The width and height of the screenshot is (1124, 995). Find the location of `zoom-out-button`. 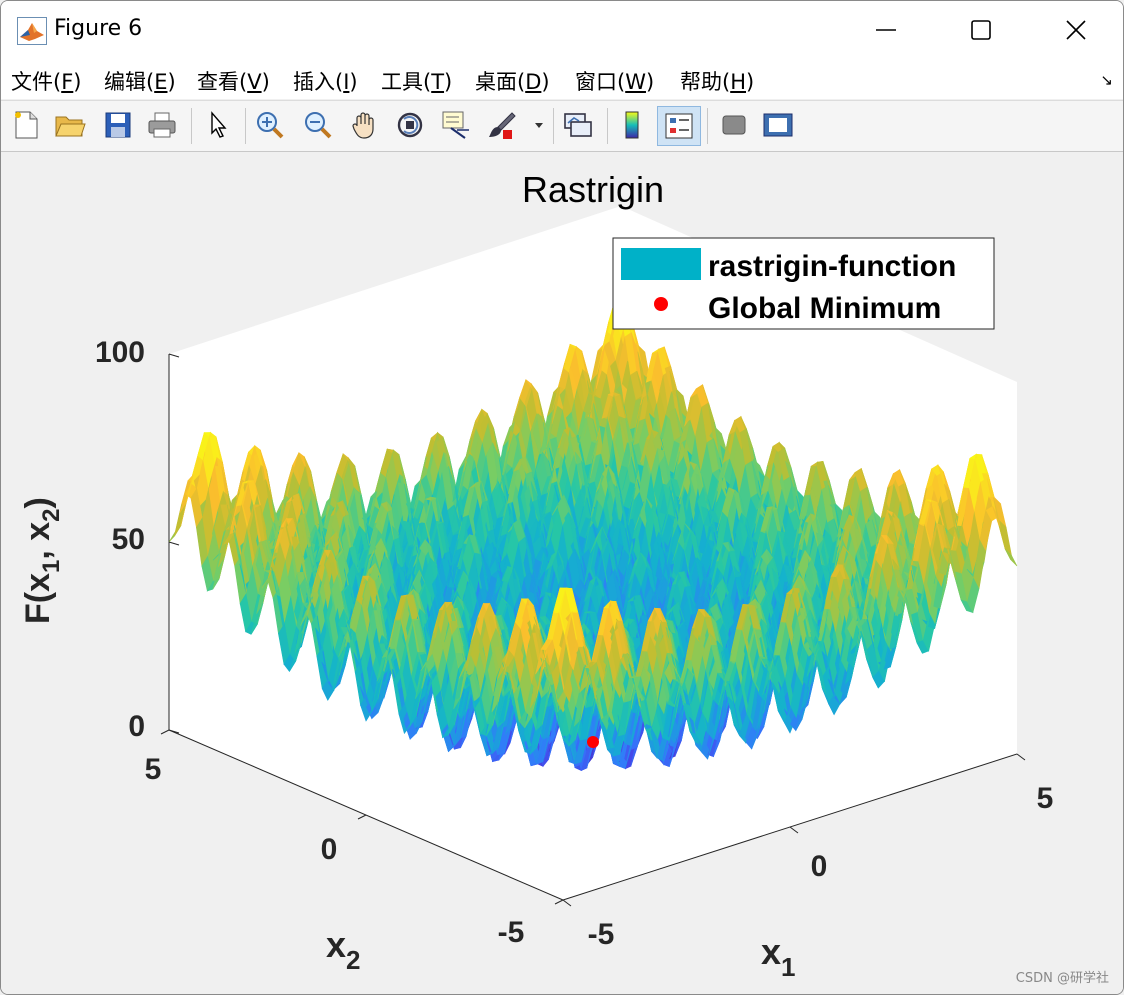

zoom-out-button is located at coordinates (318, 125).